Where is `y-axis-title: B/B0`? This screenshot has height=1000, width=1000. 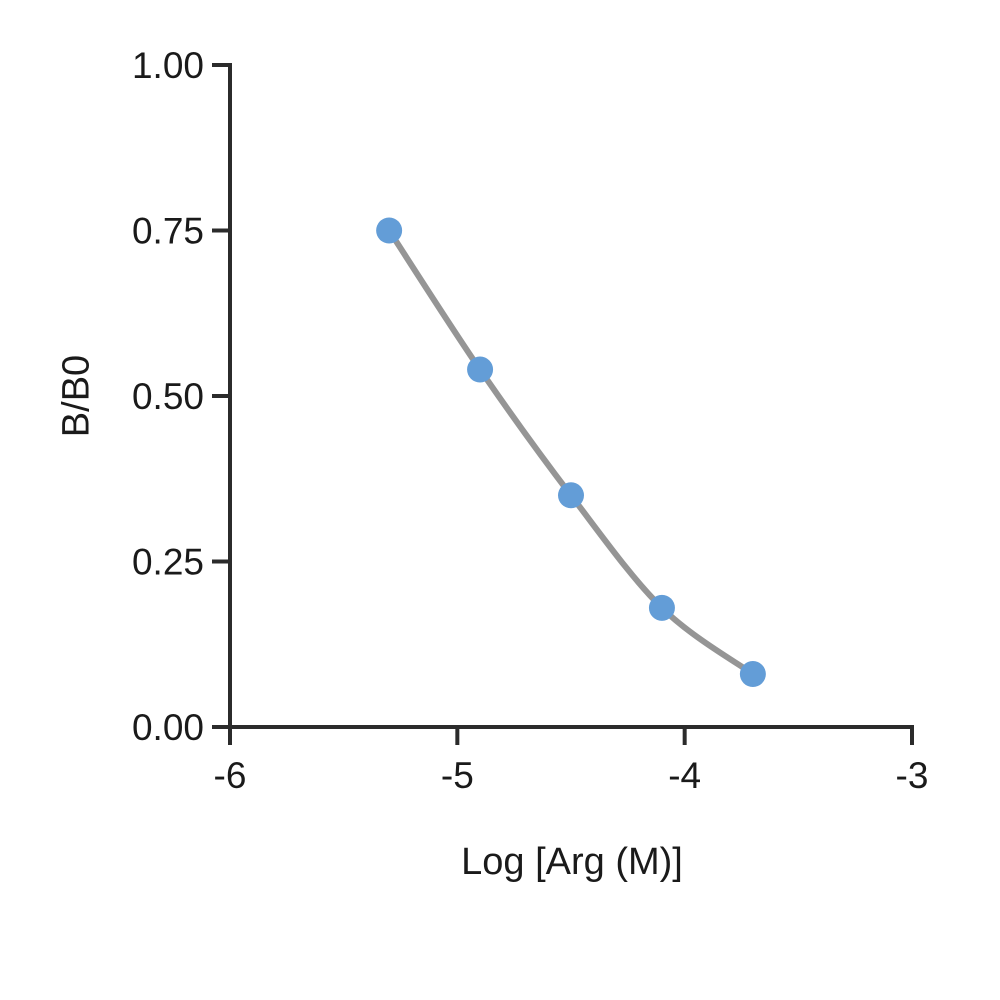 y-axis-title: B/B0 is located at coordinates (76, 396).